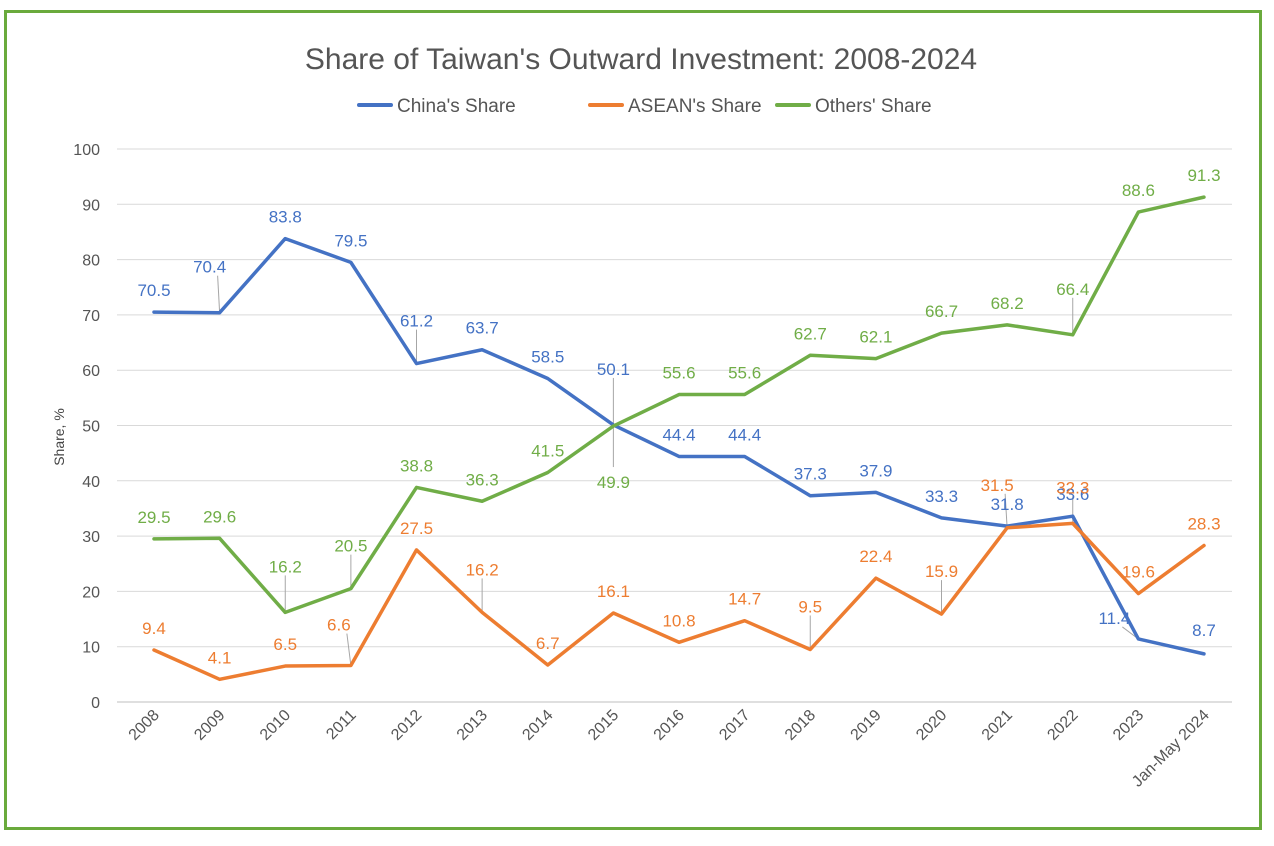  Describe the element at coordinates (482, 479) in the screenshot. I see `data-label: 36.3` at that location.